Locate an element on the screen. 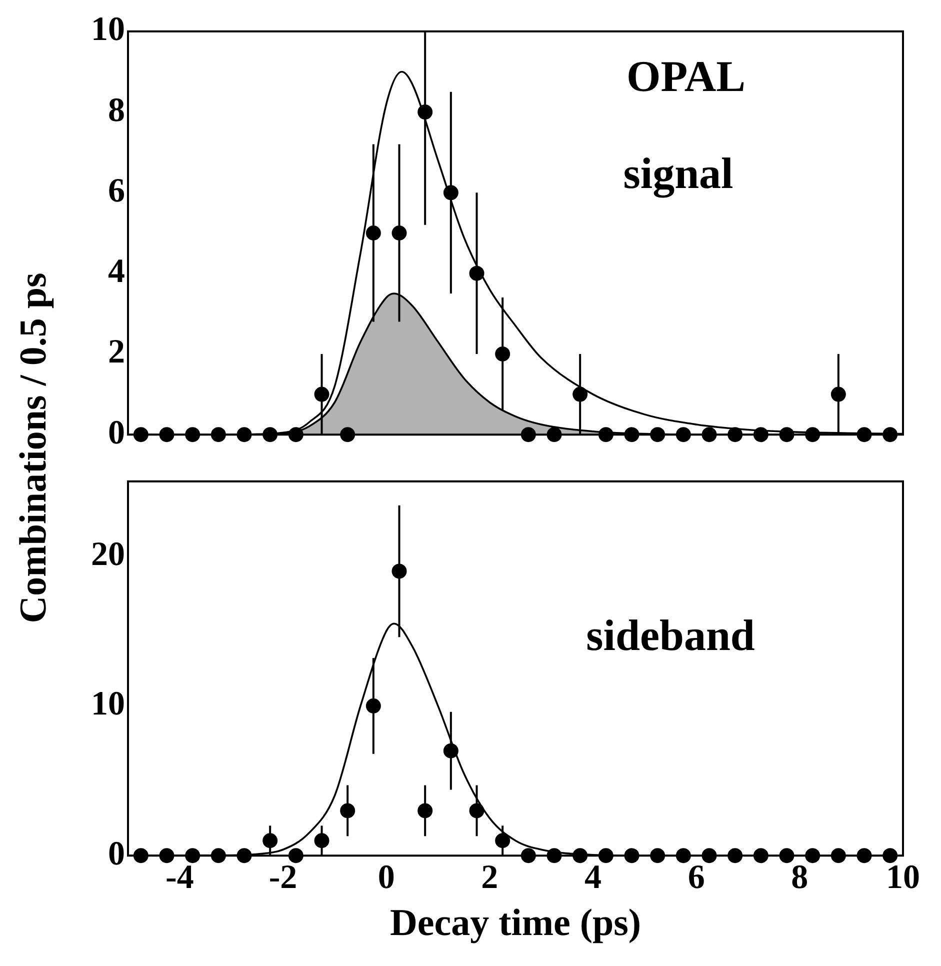 The height and width of the screenshot is (966, 941). y-tick-label: 6 is located at coordinates (116, 191).